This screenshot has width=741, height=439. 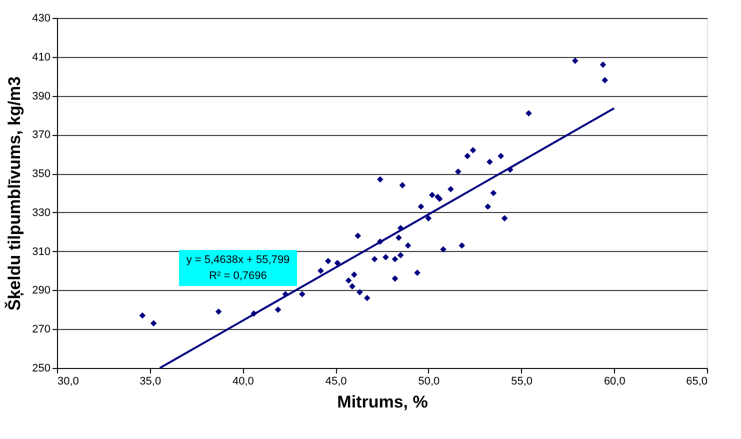 What do you see at coordinates (41, 330) in the screenshot?
I see `y-tick-label: 270` at bounding box center [41, 330].